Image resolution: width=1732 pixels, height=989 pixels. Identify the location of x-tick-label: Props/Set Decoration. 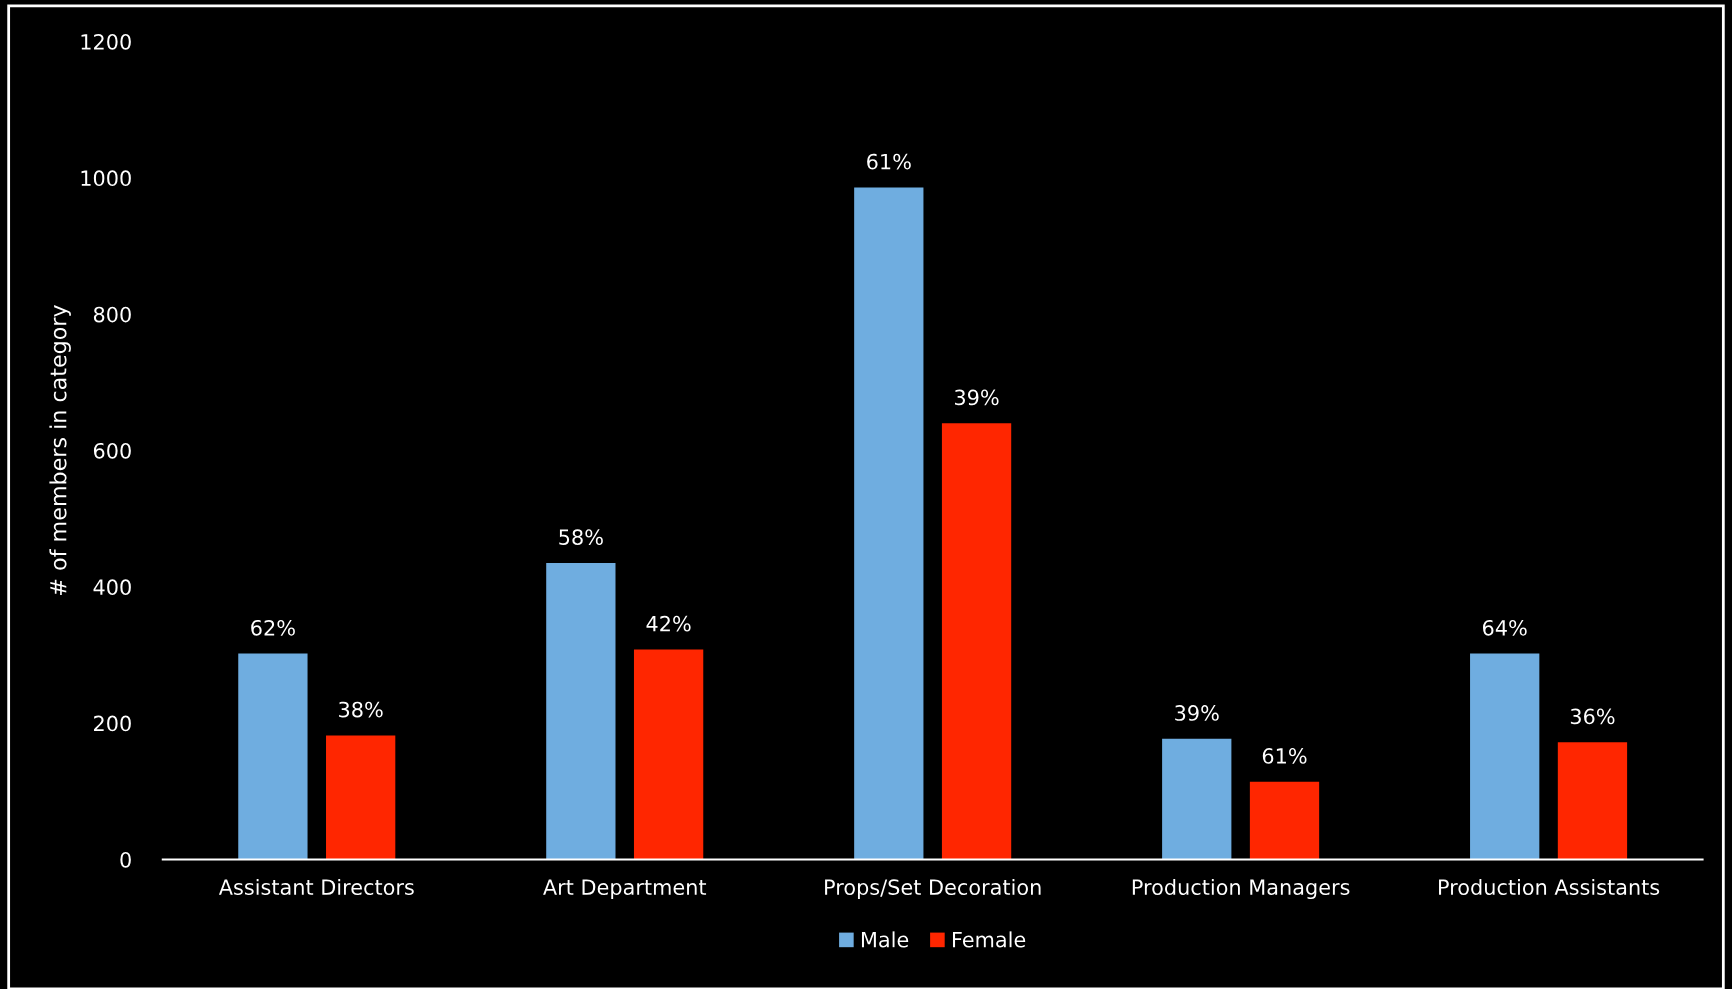
(933, 889).